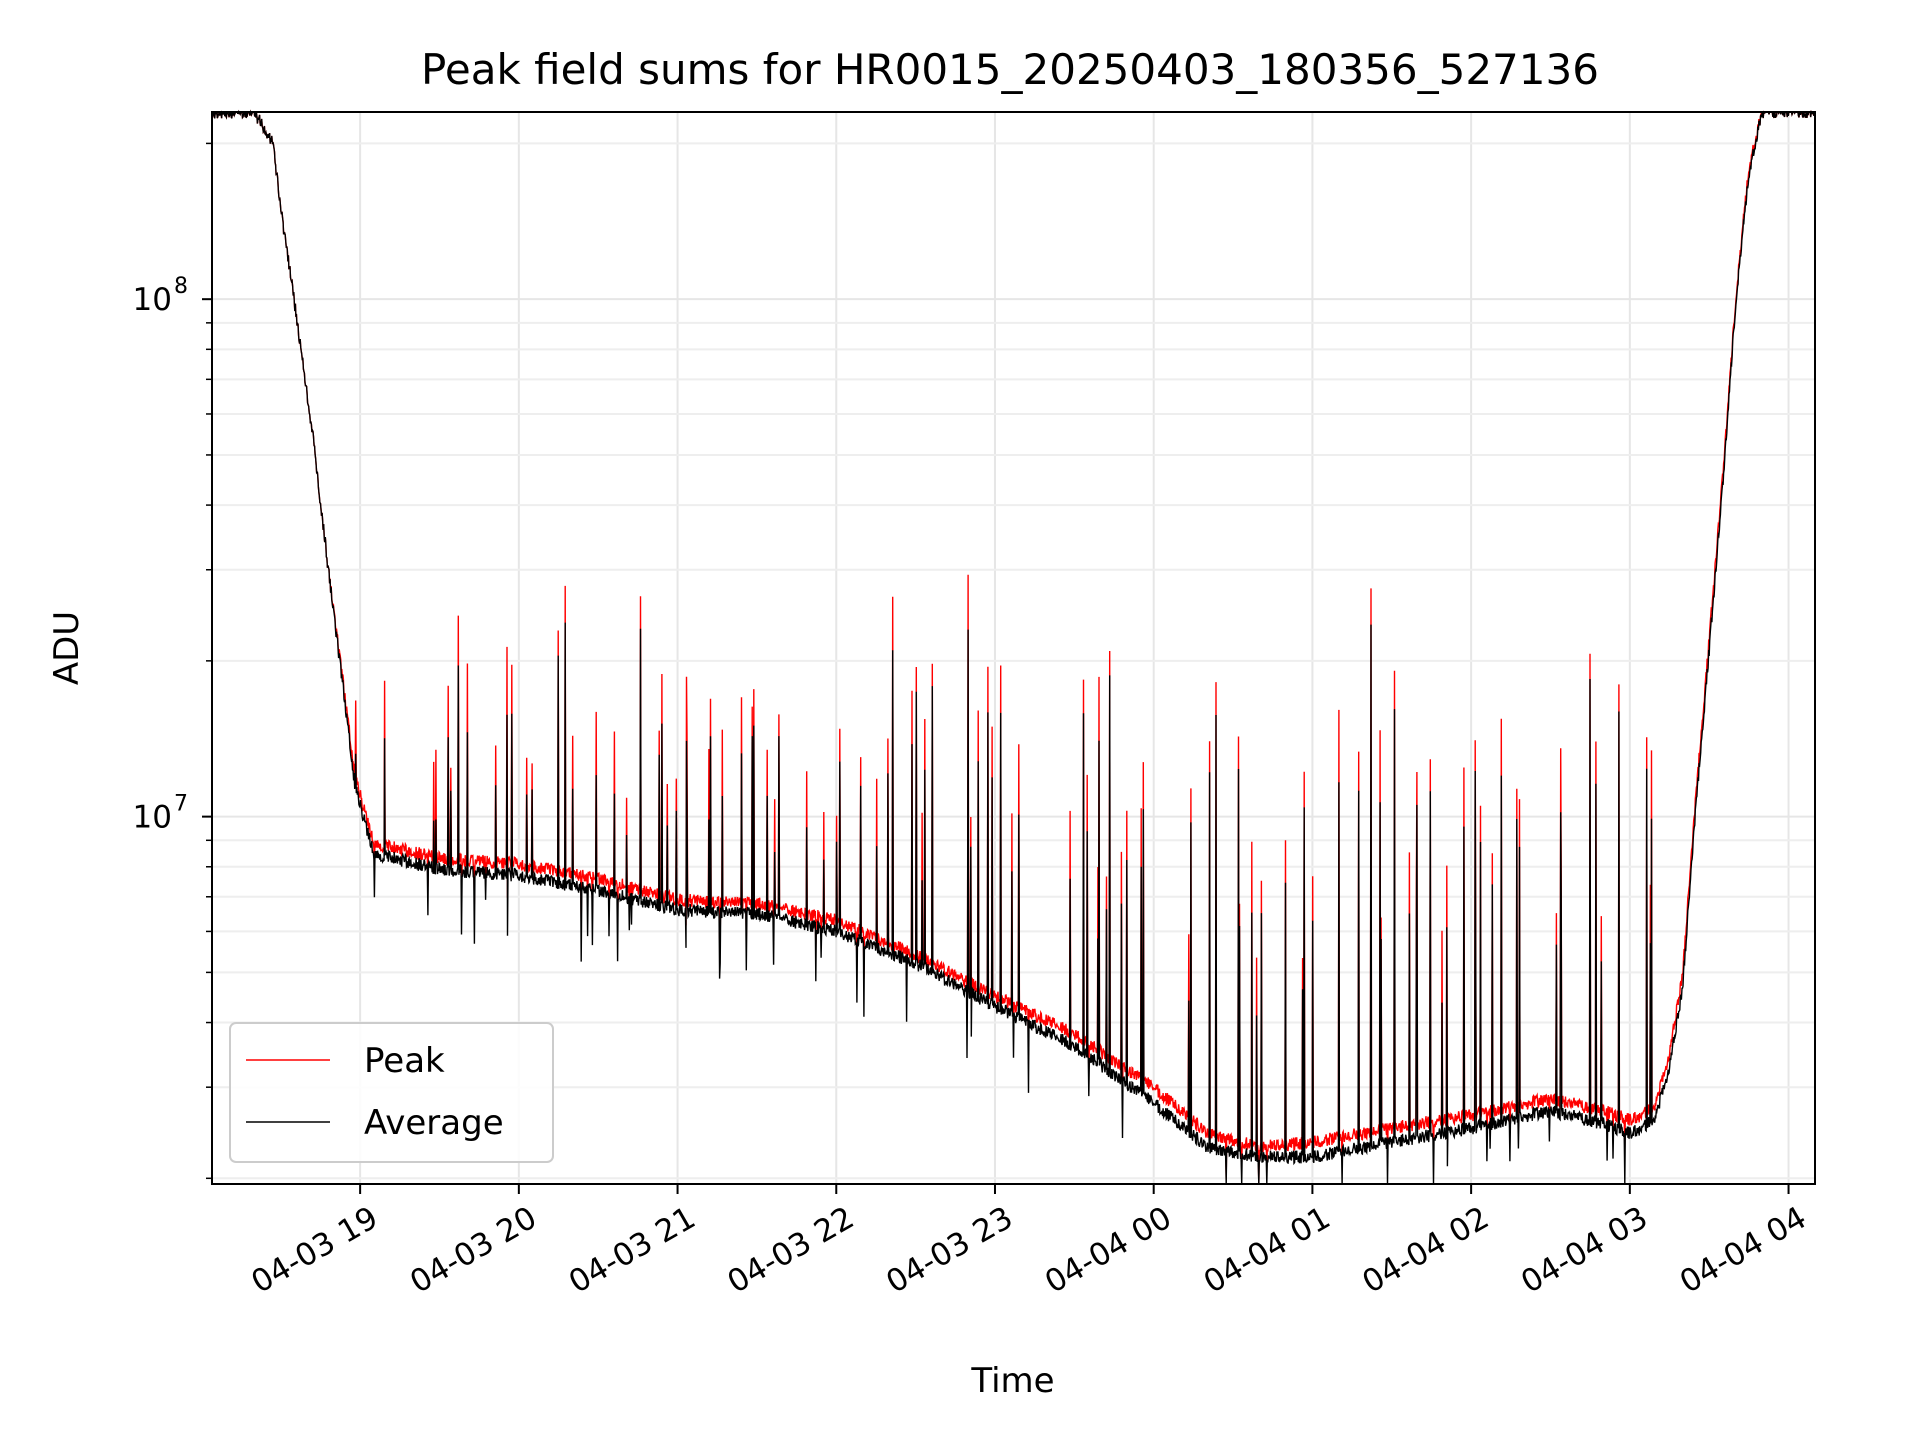  I want to click on legend: Peak Average, so click(391, 1092).